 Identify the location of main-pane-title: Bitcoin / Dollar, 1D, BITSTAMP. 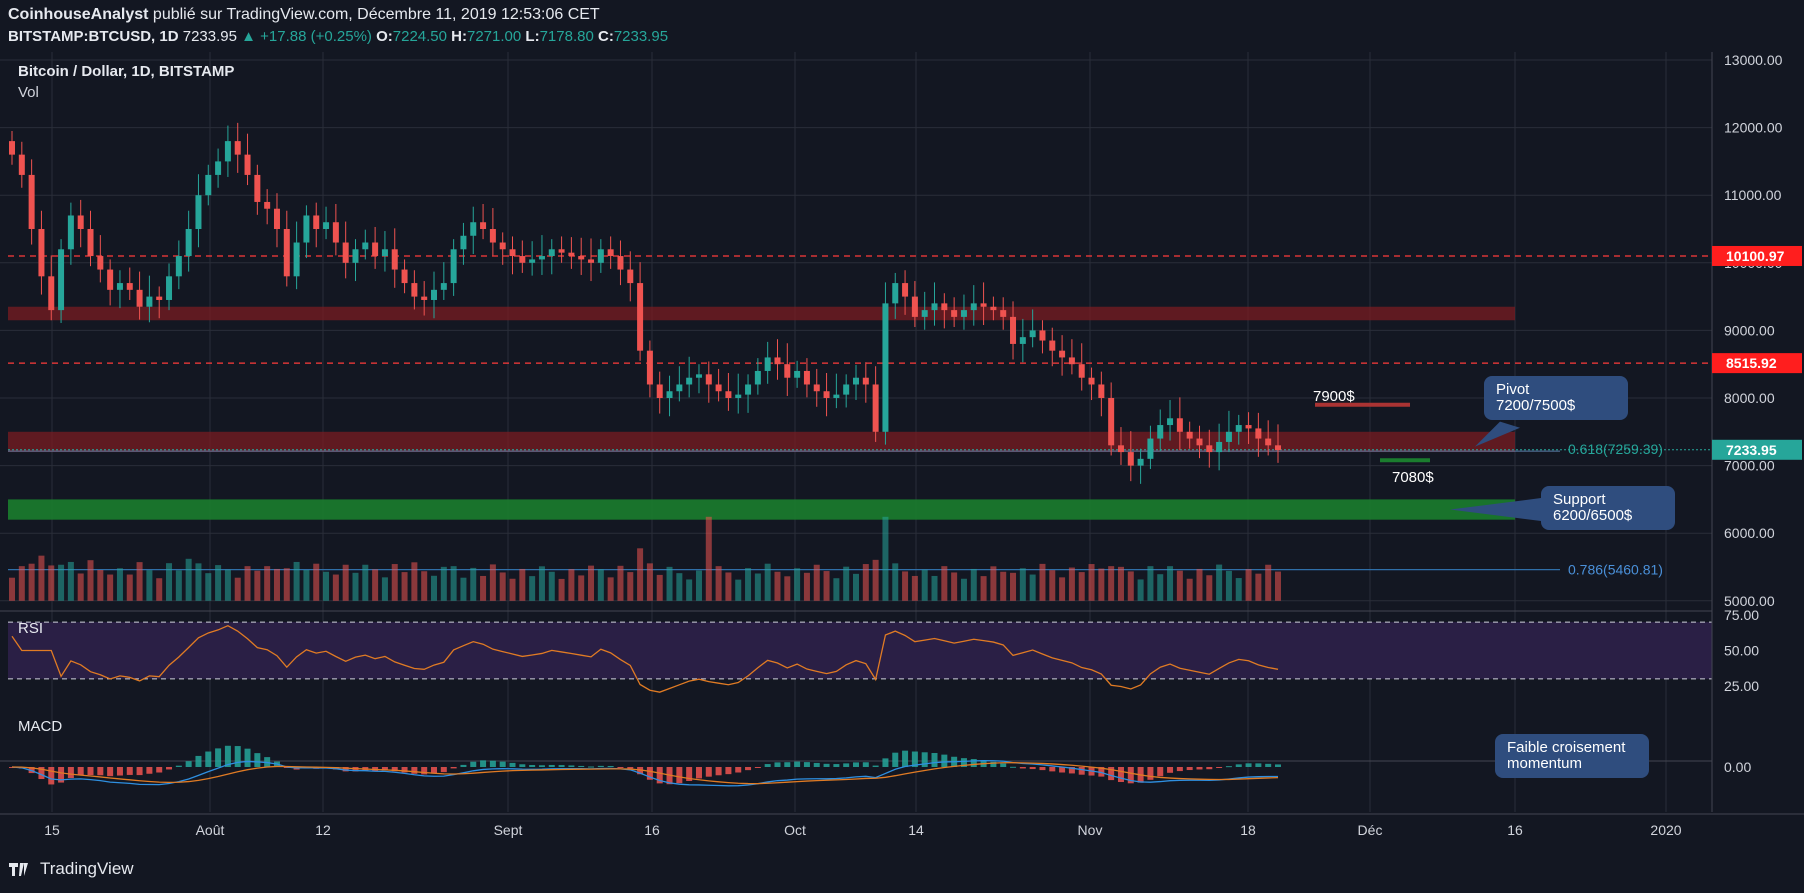
(126, 71).